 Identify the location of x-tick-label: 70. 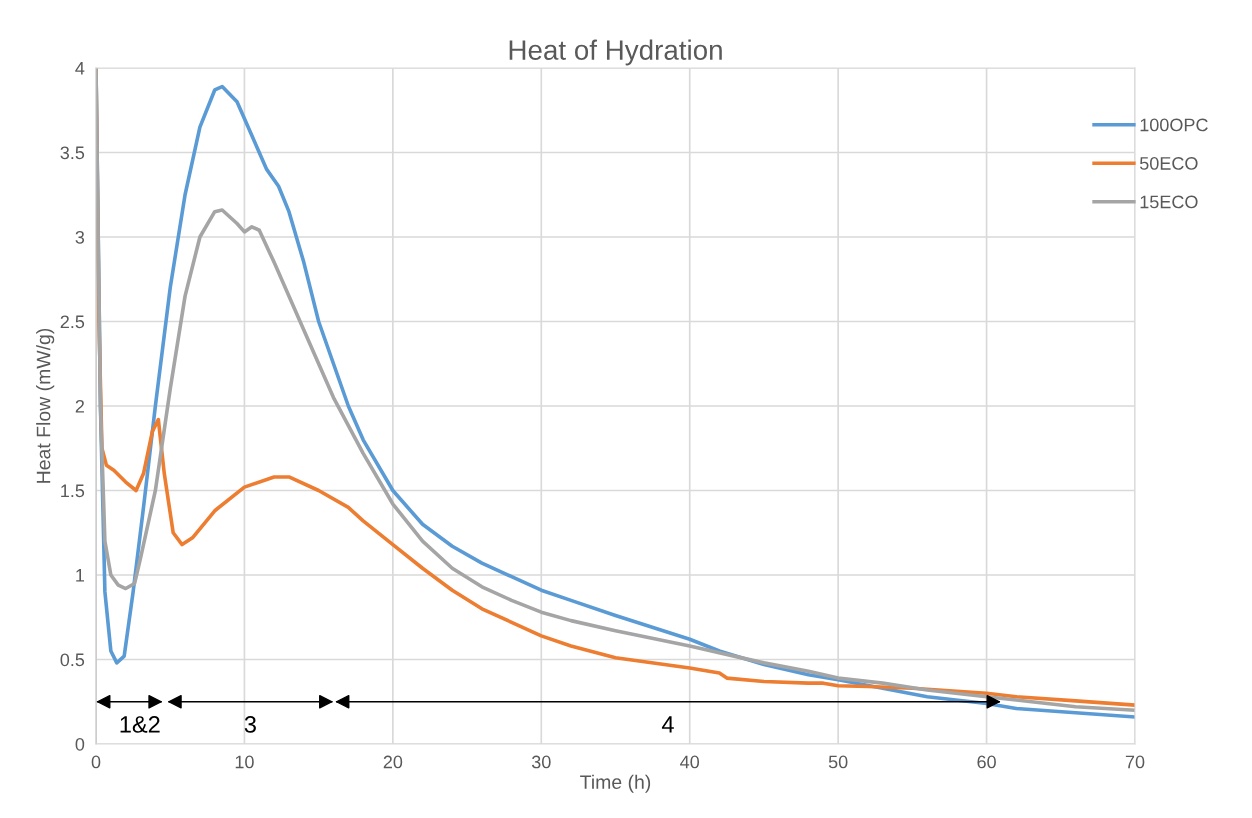
(1135, 762).